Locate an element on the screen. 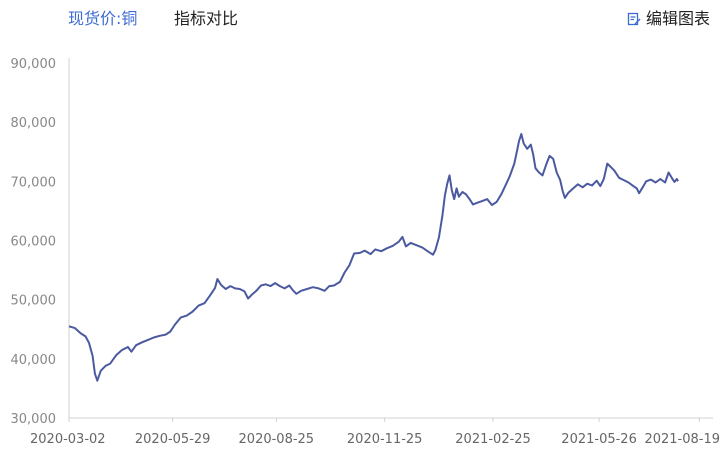 The height and width of the screenshot is (459, 726). x-tick-label: 2021-02-25 is located at coordinates (493, 439).